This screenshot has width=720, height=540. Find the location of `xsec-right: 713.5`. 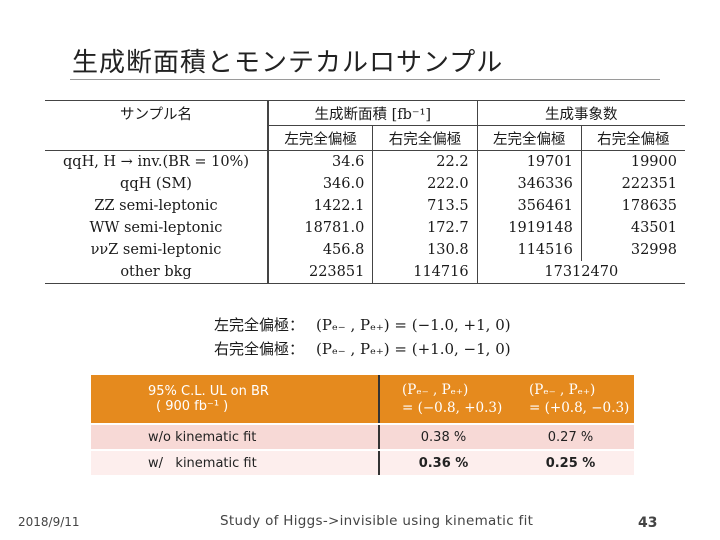

xsec-right: 713.5 is located at coordinates (425, 206).